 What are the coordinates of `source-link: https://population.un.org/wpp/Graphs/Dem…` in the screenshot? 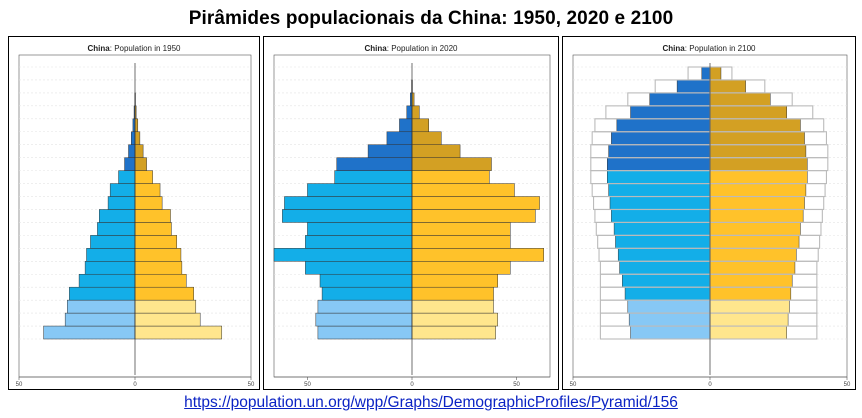 It's located at (431, 402).